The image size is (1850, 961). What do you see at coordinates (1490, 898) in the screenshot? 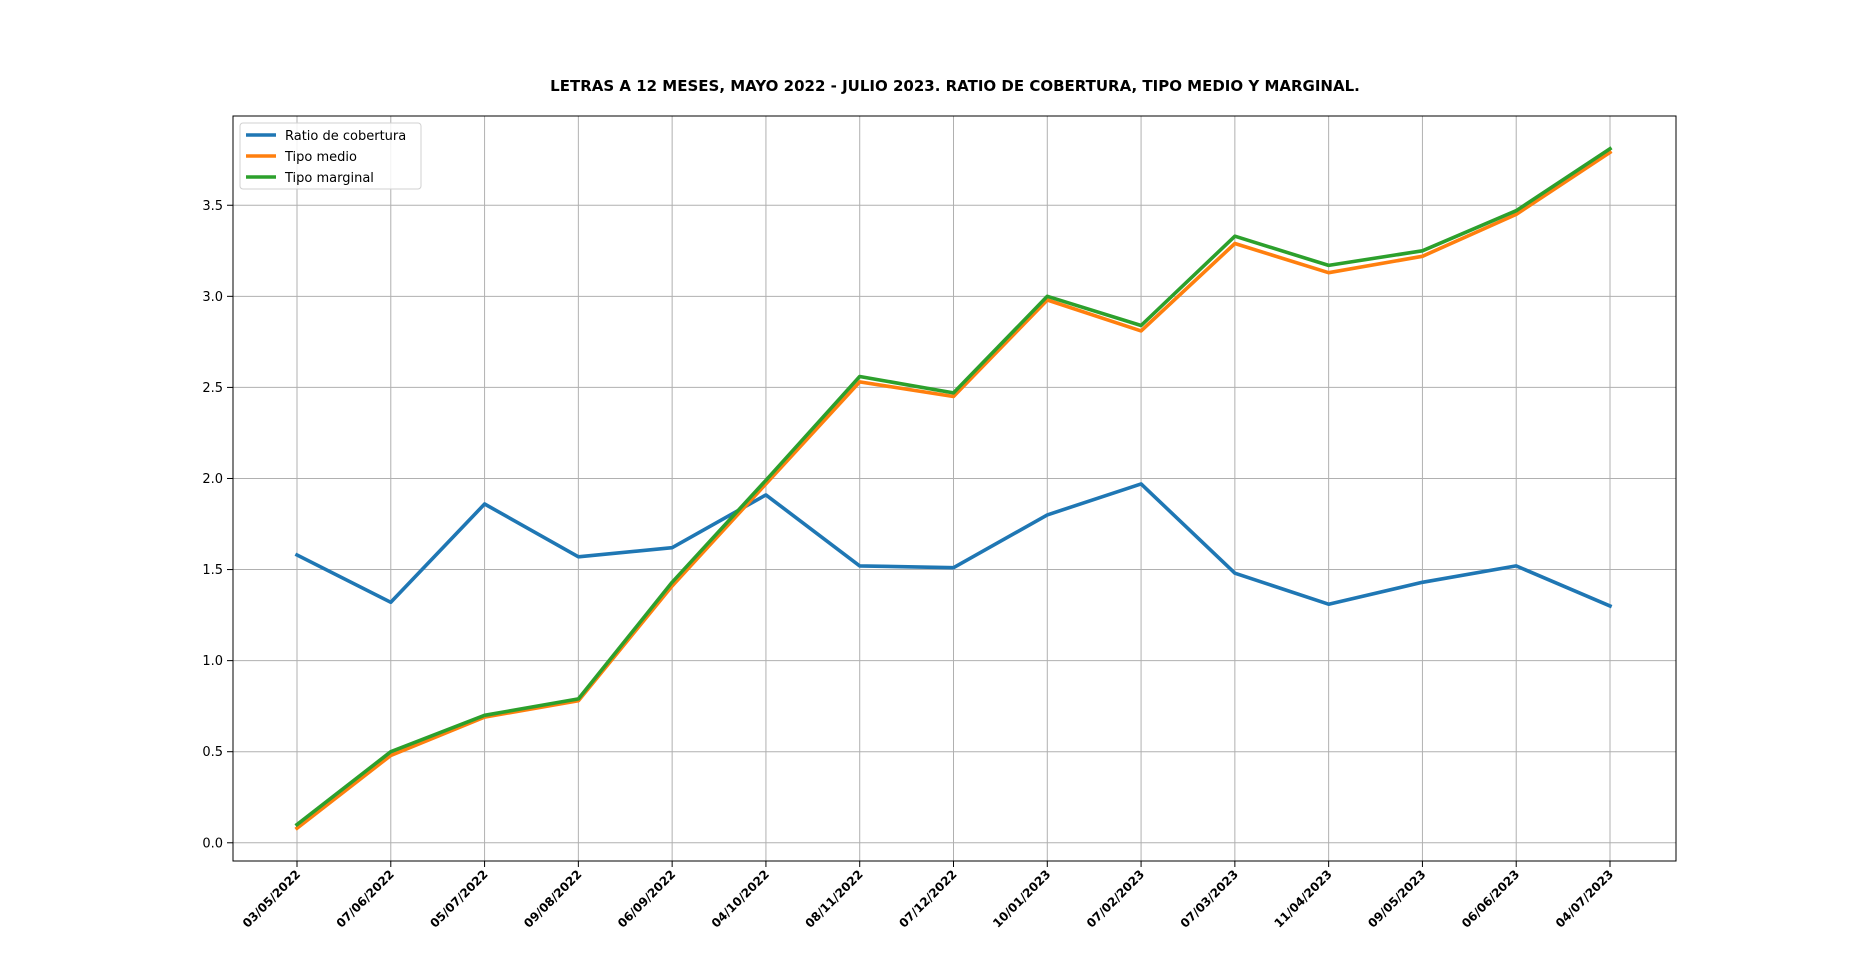
I see `x-tick-label: 06/06/2023` at bounding box center [1490, 898].